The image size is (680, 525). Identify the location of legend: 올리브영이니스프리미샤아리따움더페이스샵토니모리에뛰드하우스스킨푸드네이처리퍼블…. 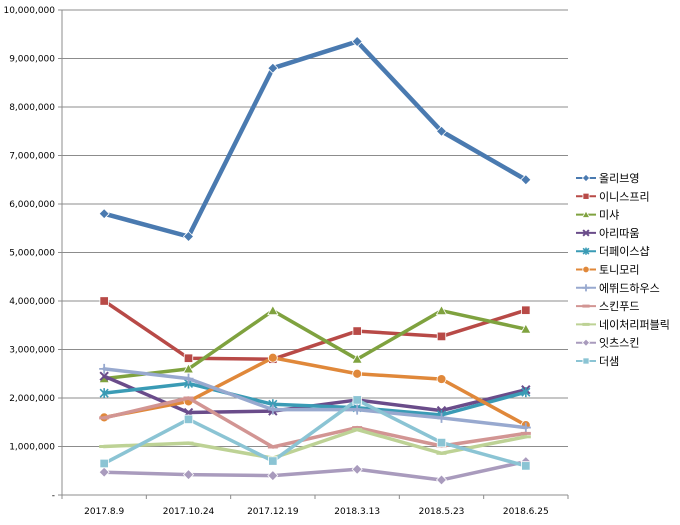
(623, 270).